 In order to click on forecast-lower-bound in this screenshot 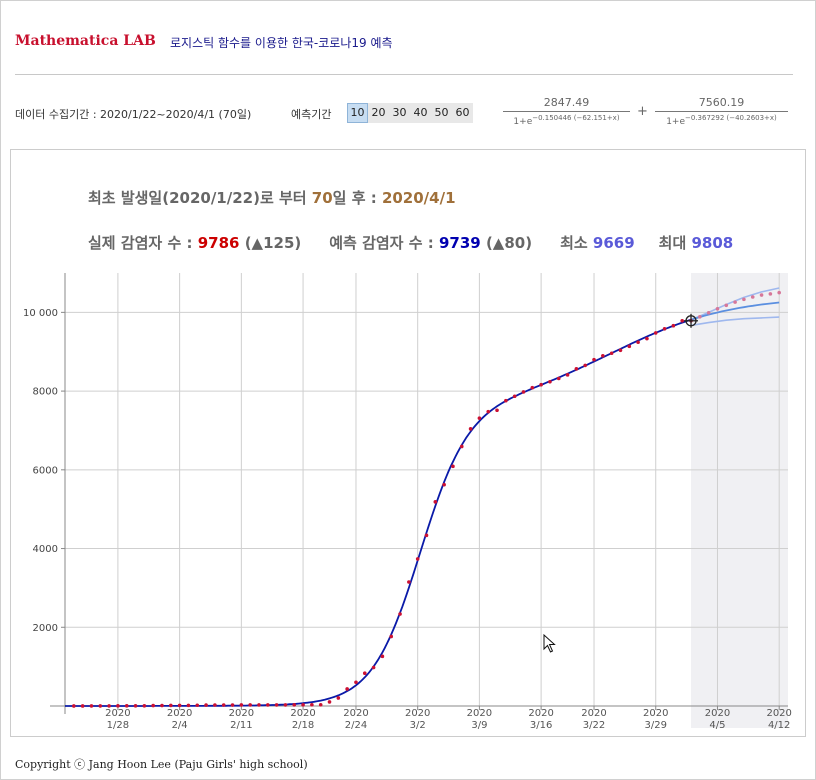, I will do `click(735, 321)`.